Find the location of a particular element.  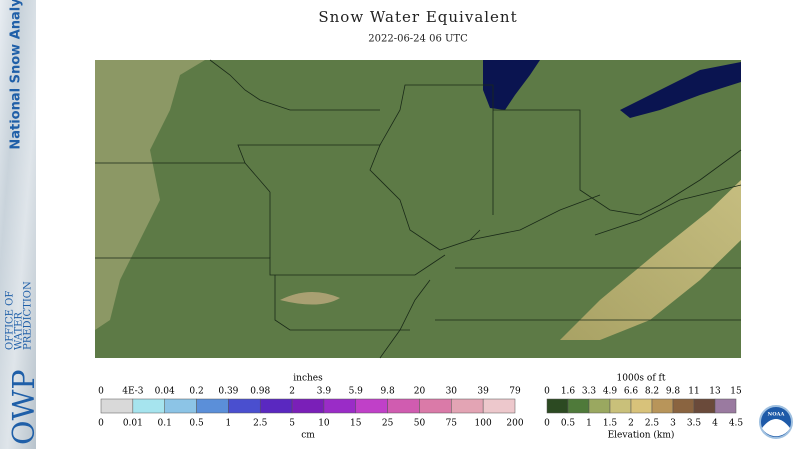

office-line: PREDICTION is located at coordinates (28, 315).